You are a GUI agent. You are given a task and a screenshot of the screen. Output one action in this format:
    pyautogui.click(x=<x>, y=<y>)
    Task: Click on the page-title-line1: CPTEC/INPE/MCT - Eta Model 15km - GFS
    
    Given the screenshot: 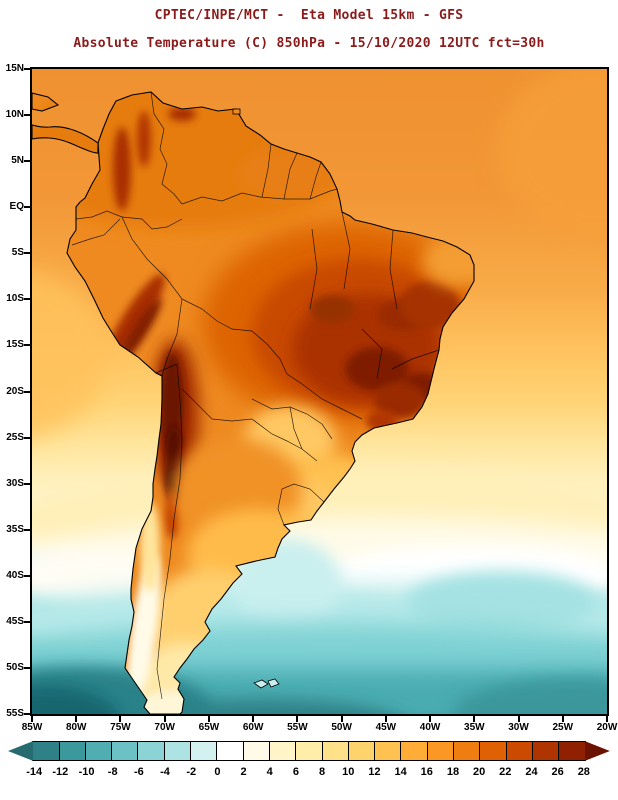 What is the action you would take?
    pyautogui.click(x=309, y=15)
    